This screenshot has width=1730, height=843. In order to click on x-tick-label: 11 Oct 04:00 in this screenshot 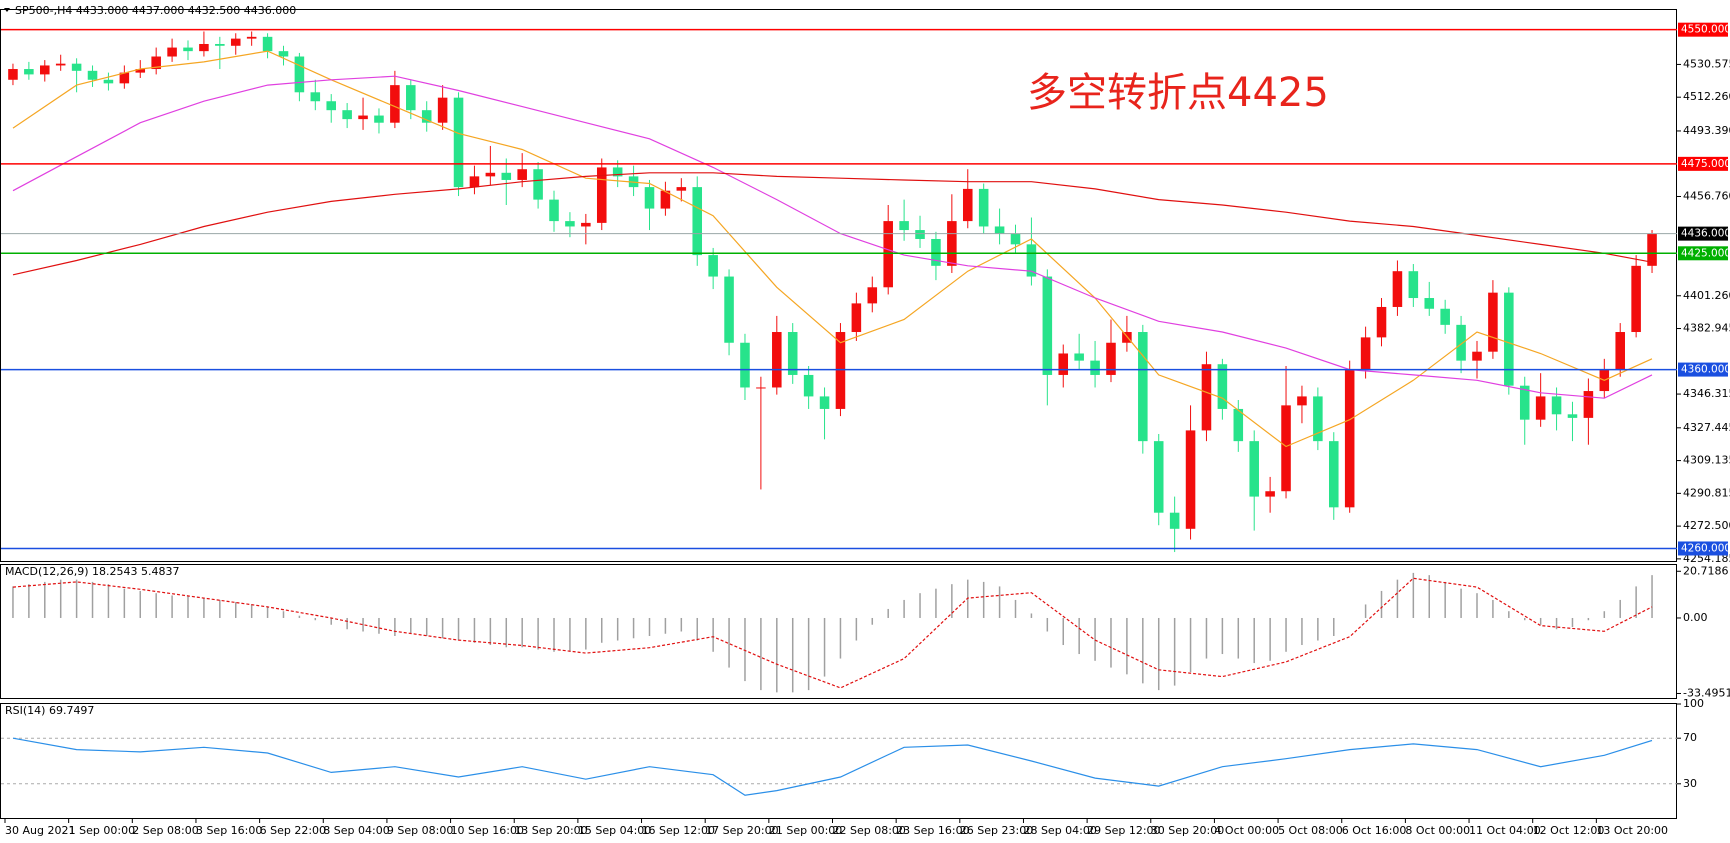, I will do `click(1505, 830)`.